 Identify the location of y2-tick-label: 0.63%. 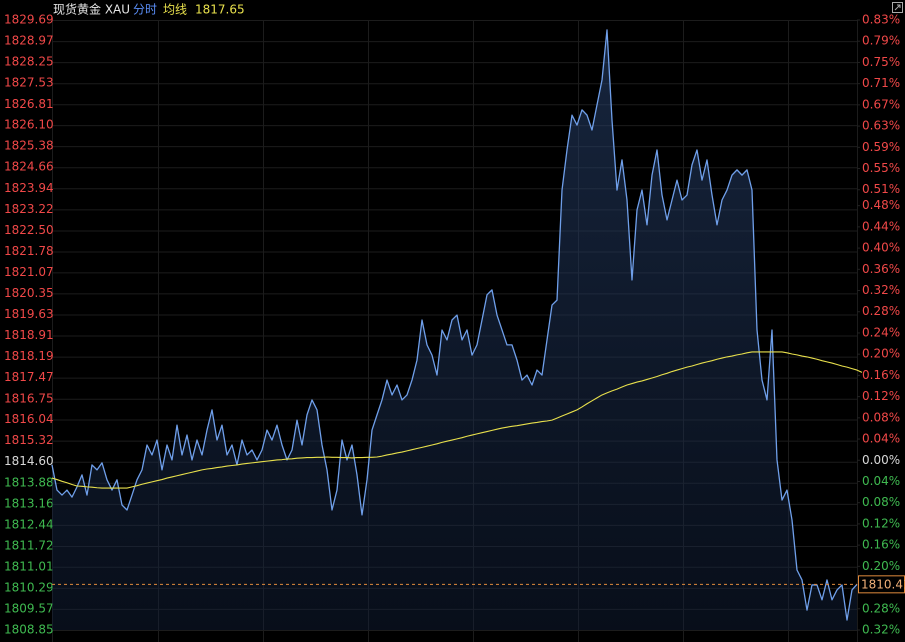
(881, 126).